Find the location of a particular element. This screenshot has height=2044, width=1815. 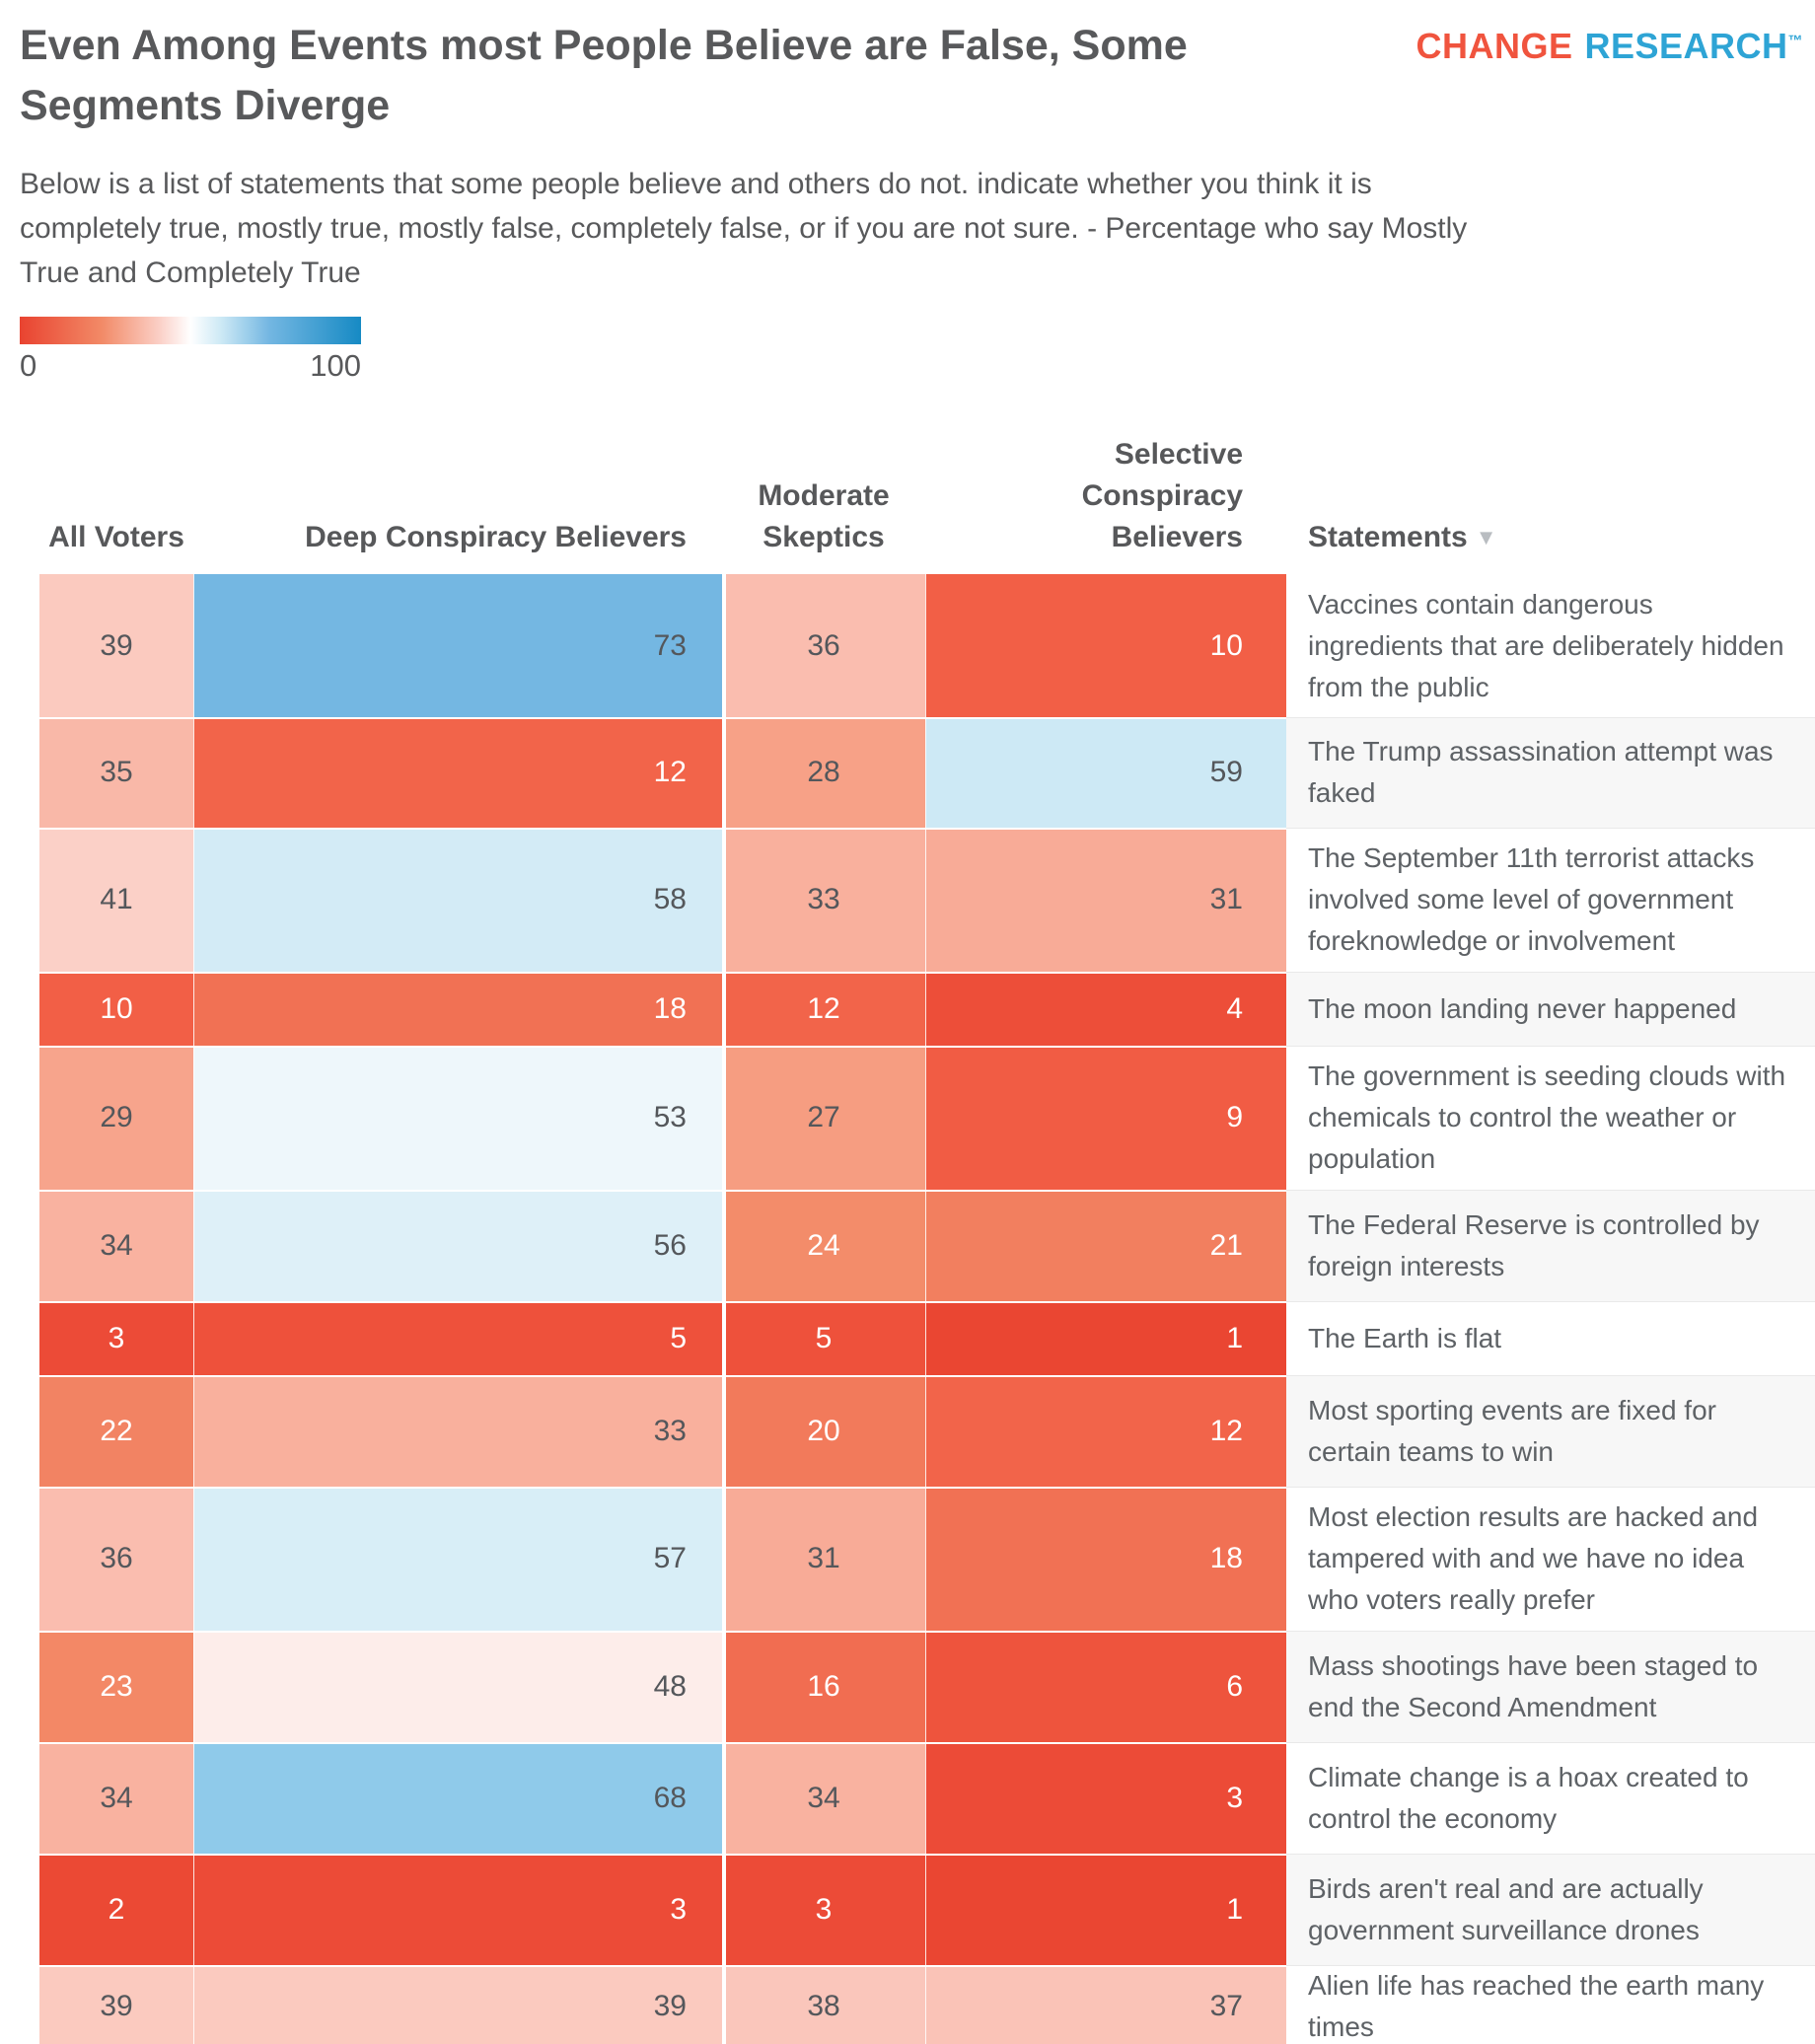

heatmap-cell-all-voters: 29 is located at coordinates (116, 1118).